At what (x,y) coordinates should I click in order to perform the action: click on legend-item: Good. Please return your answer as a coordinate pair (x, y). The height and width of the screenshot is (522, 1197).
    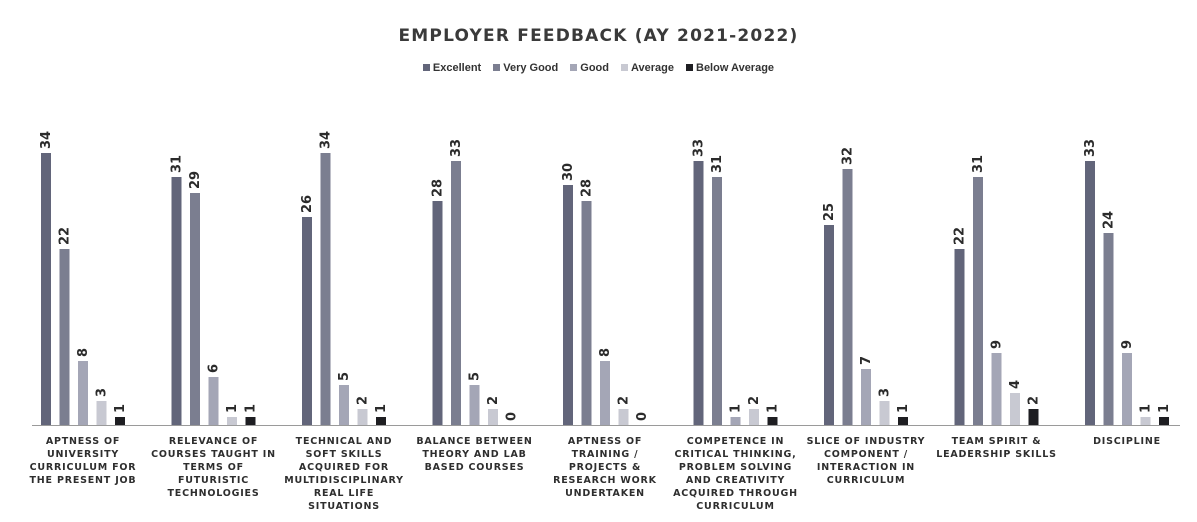
    Looking at the image, I should click on (589, 68).